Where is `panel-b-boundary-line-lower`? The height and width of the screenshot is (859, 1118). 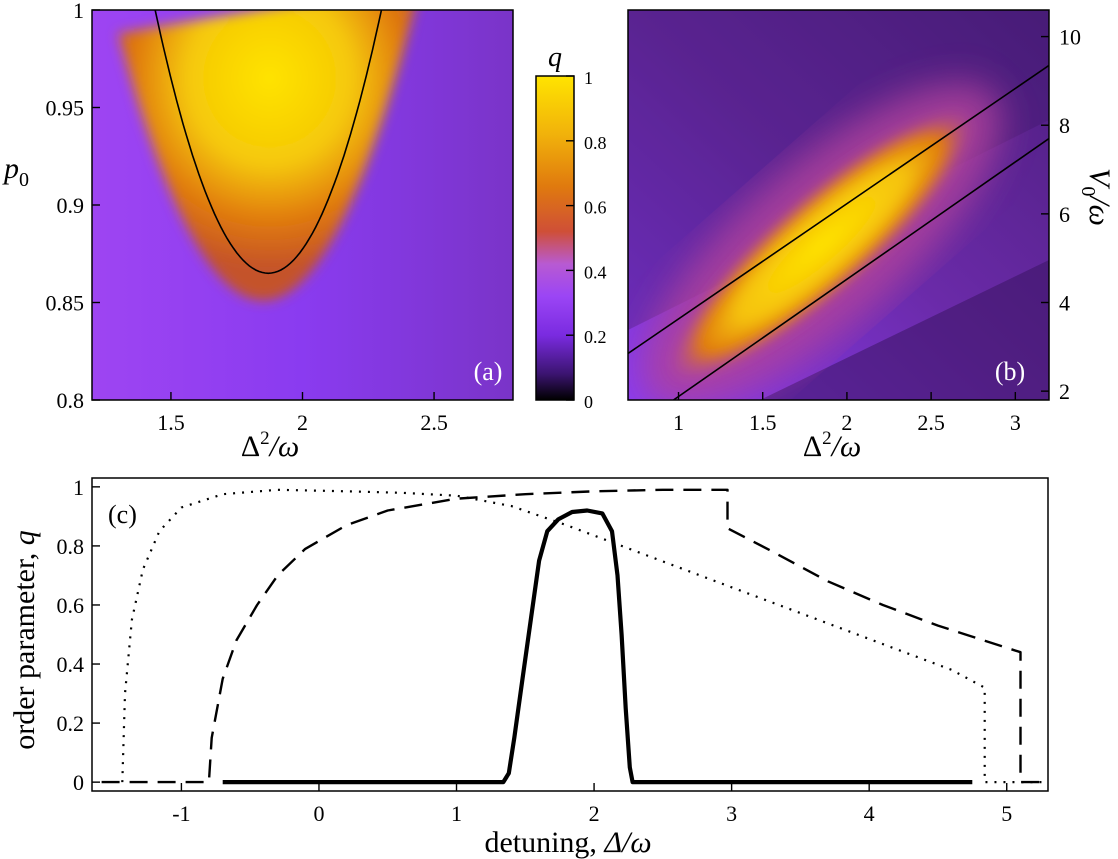
panel-b-boundary-line-lower is located at coordinates (861, 268).